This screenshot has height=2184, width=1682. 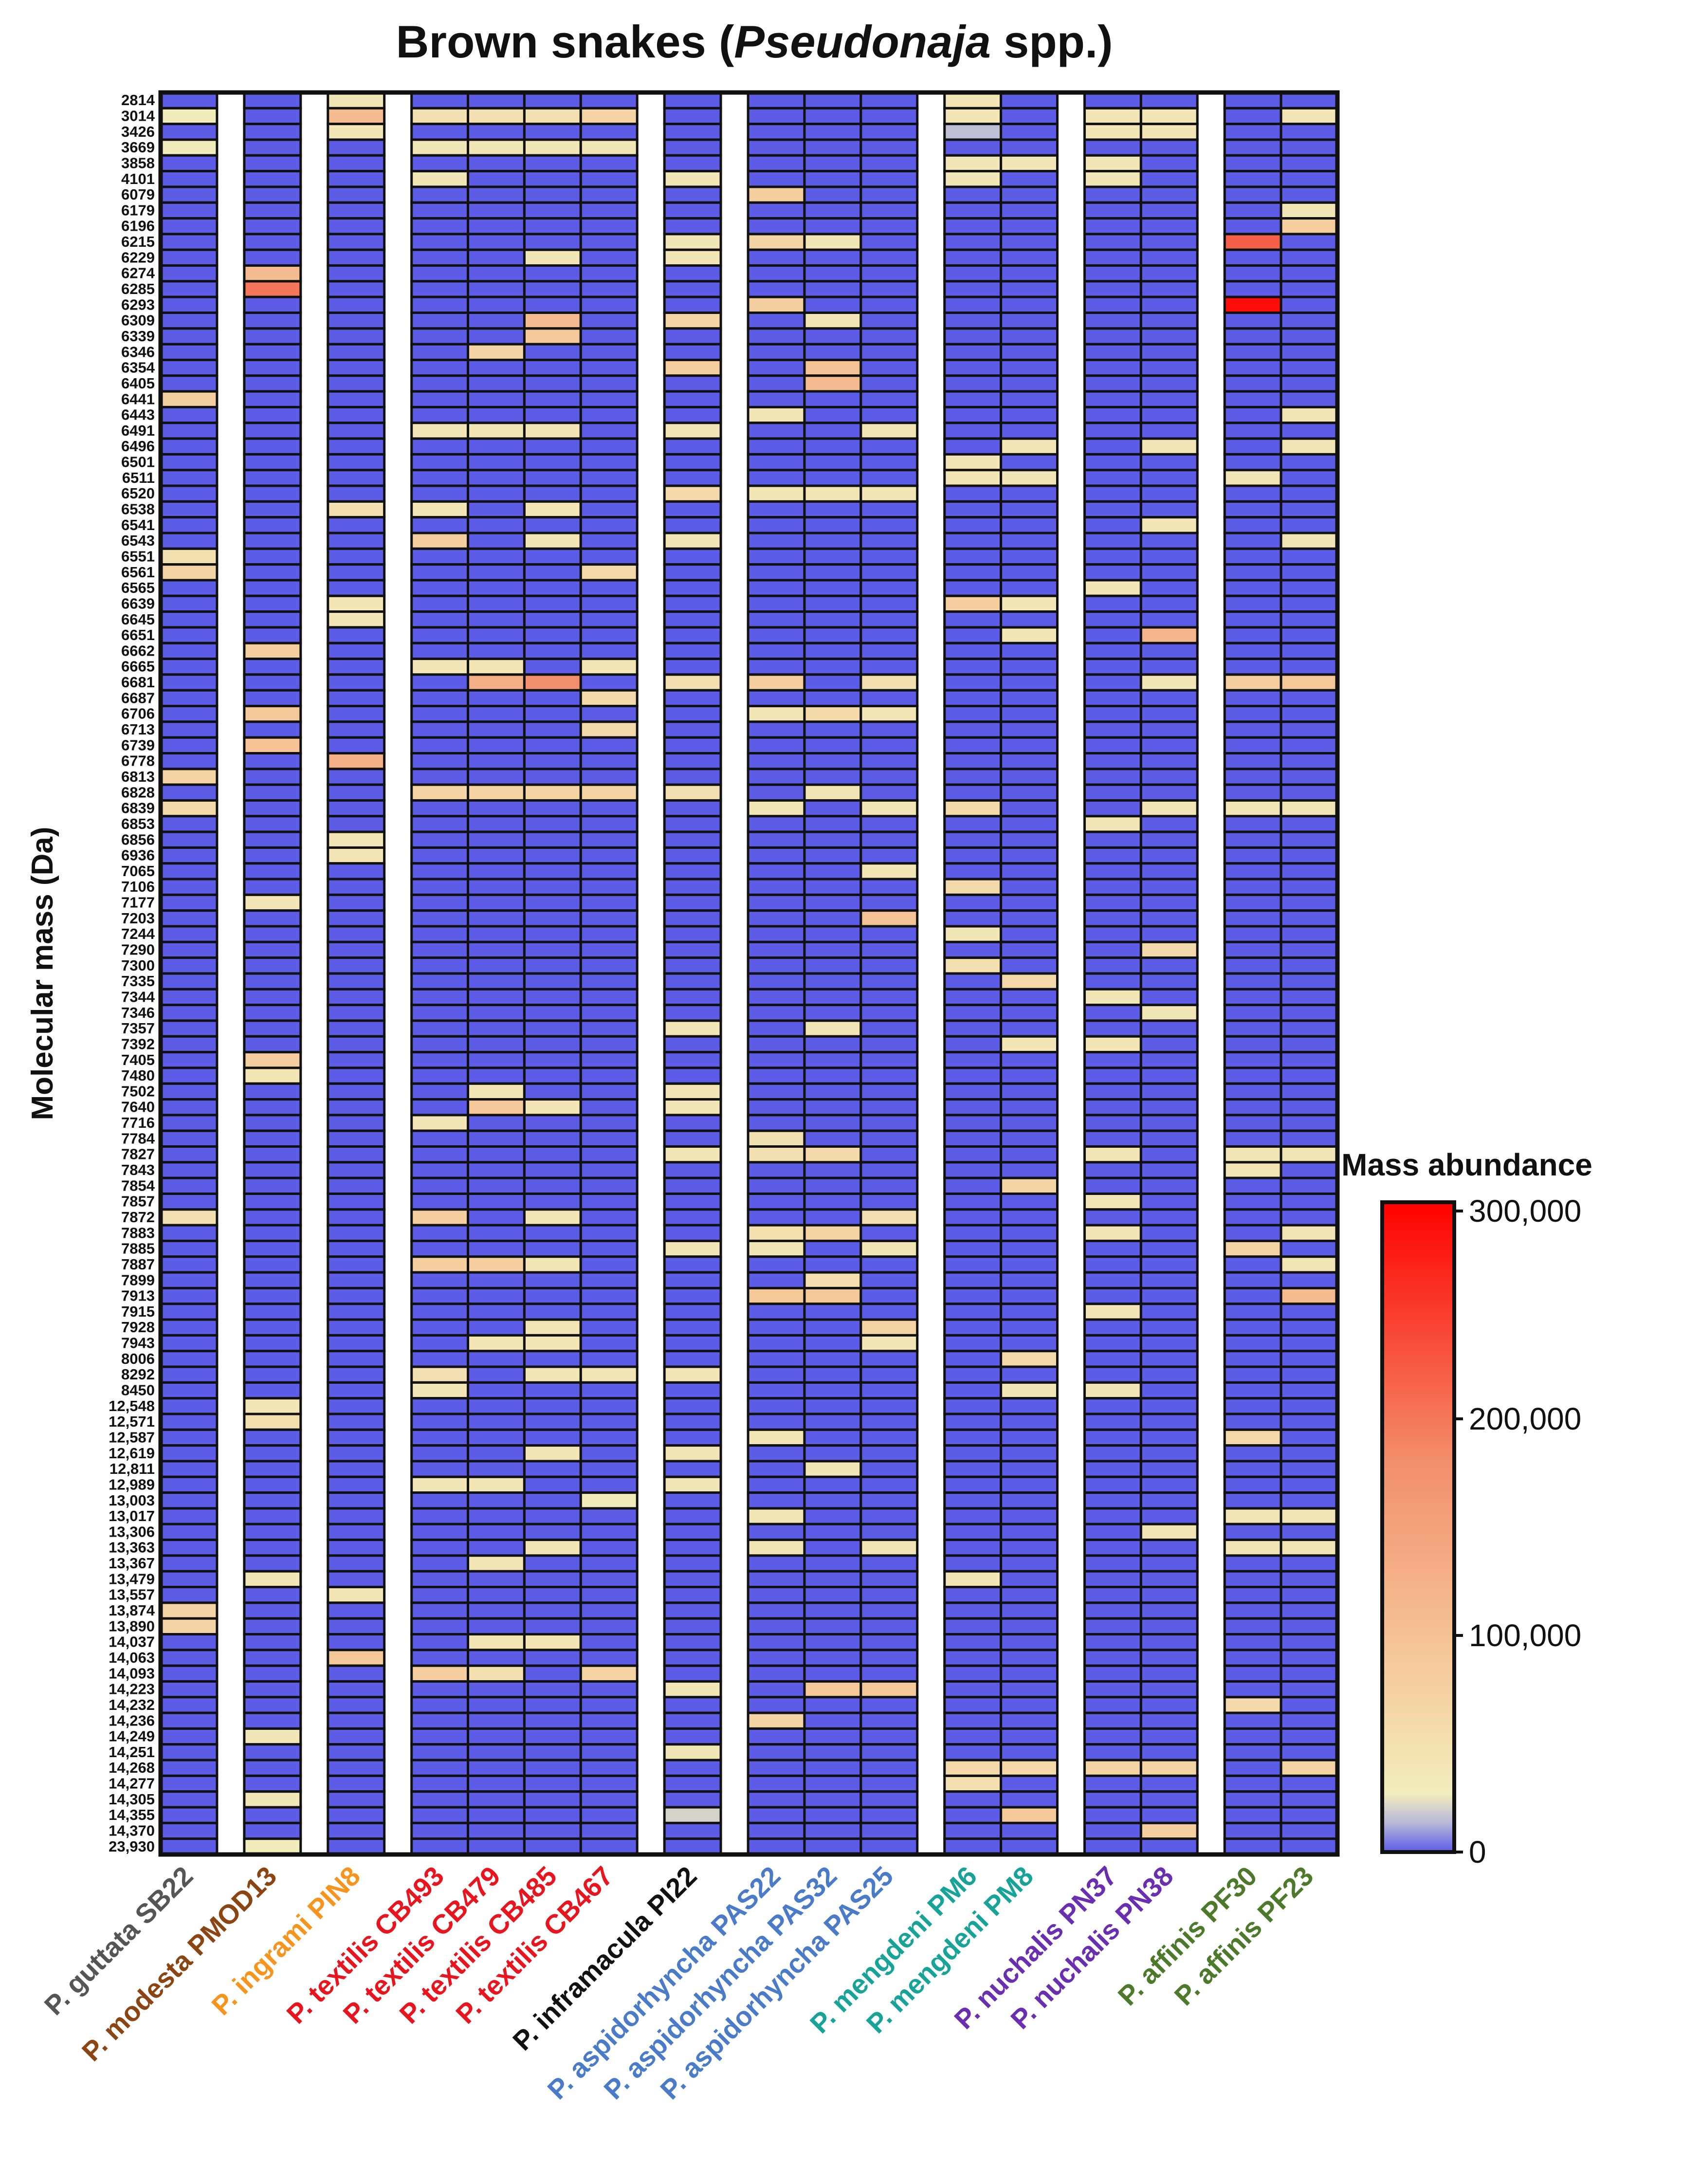 What do you see at coordinates (132, 1736) in the screenshot?
I see `y-tick-label: 14,249` at bounding box center [132, 1736].